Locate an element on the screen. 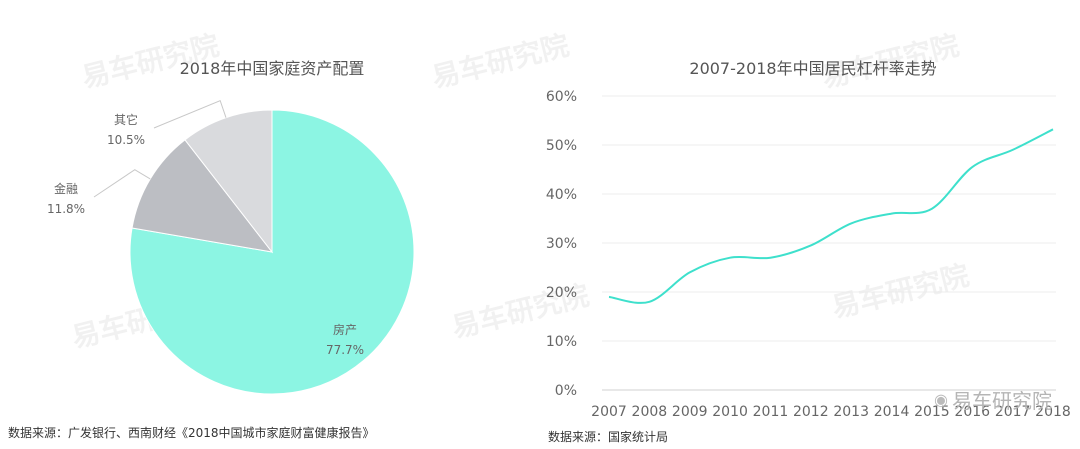 This screenshot has height=449, width=1080. pie-slice-value: 11.8% is located at coordinates (66, 209).